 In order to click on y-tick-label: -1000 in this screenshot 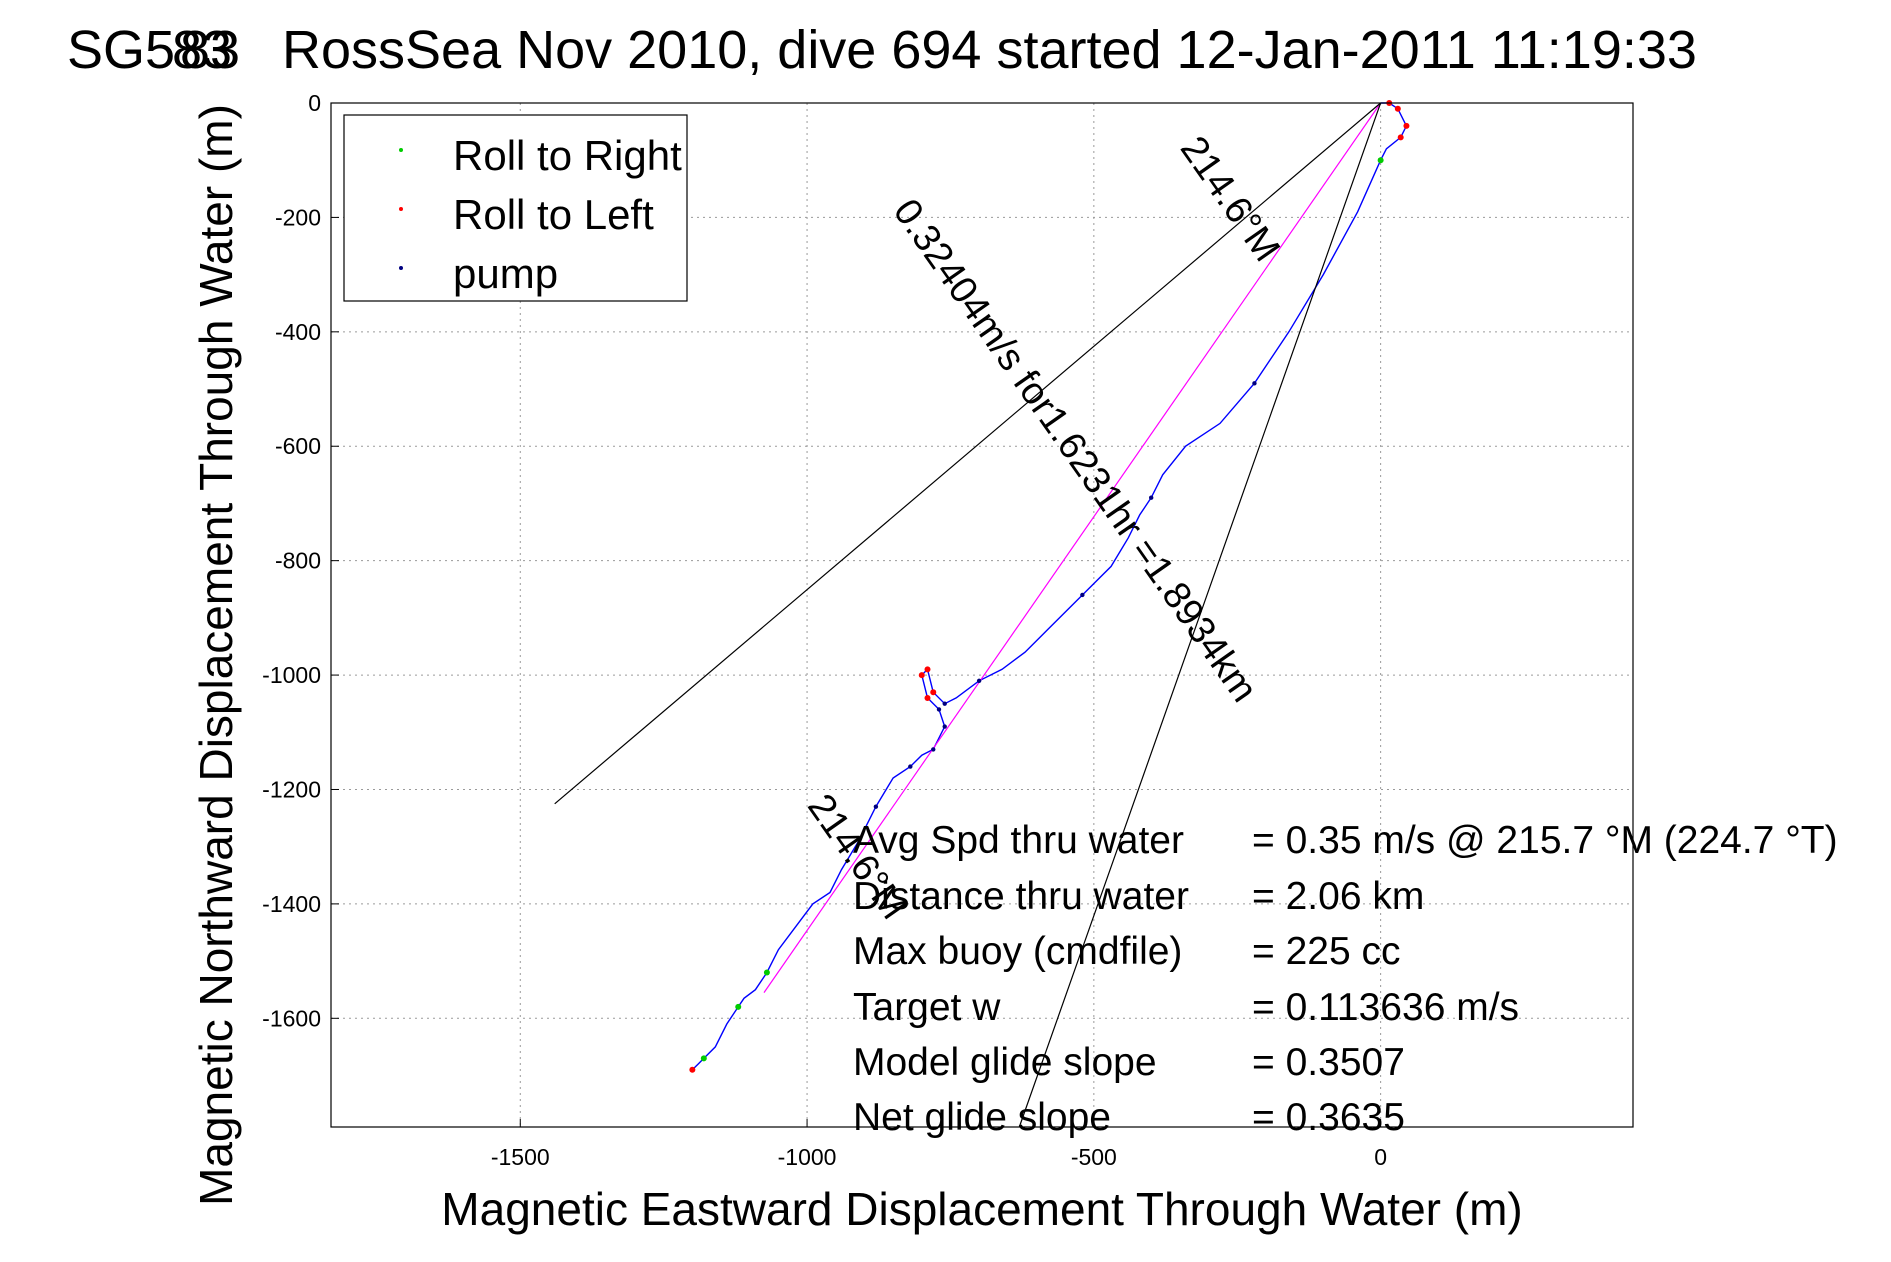, I will do `click(291, 675)`.